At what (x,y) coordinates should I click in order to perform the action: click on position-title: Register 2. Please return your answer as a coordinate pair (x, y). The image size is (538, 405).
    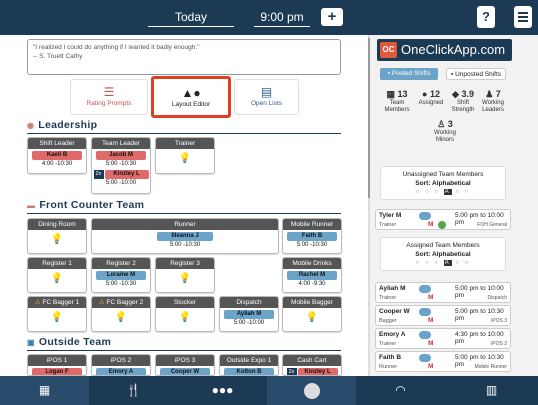
    Looking at the image, I should click on (121, 263).